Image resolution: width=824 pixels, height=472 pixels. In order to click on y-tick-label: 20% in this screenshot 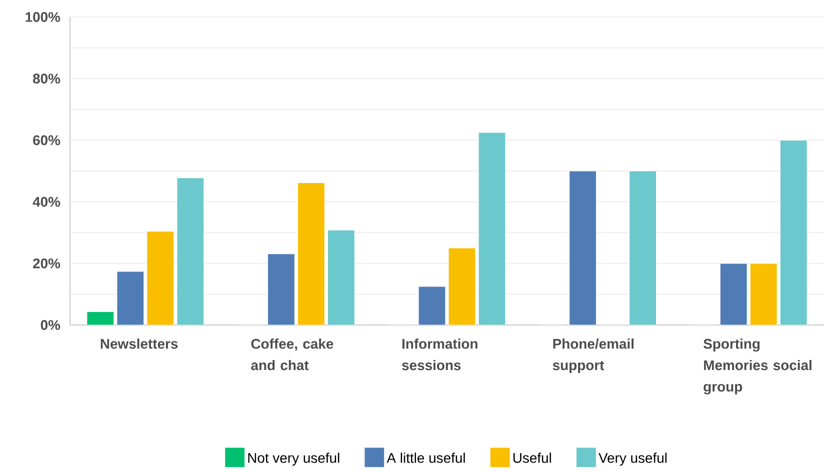, I will do `click(46, 263)`.